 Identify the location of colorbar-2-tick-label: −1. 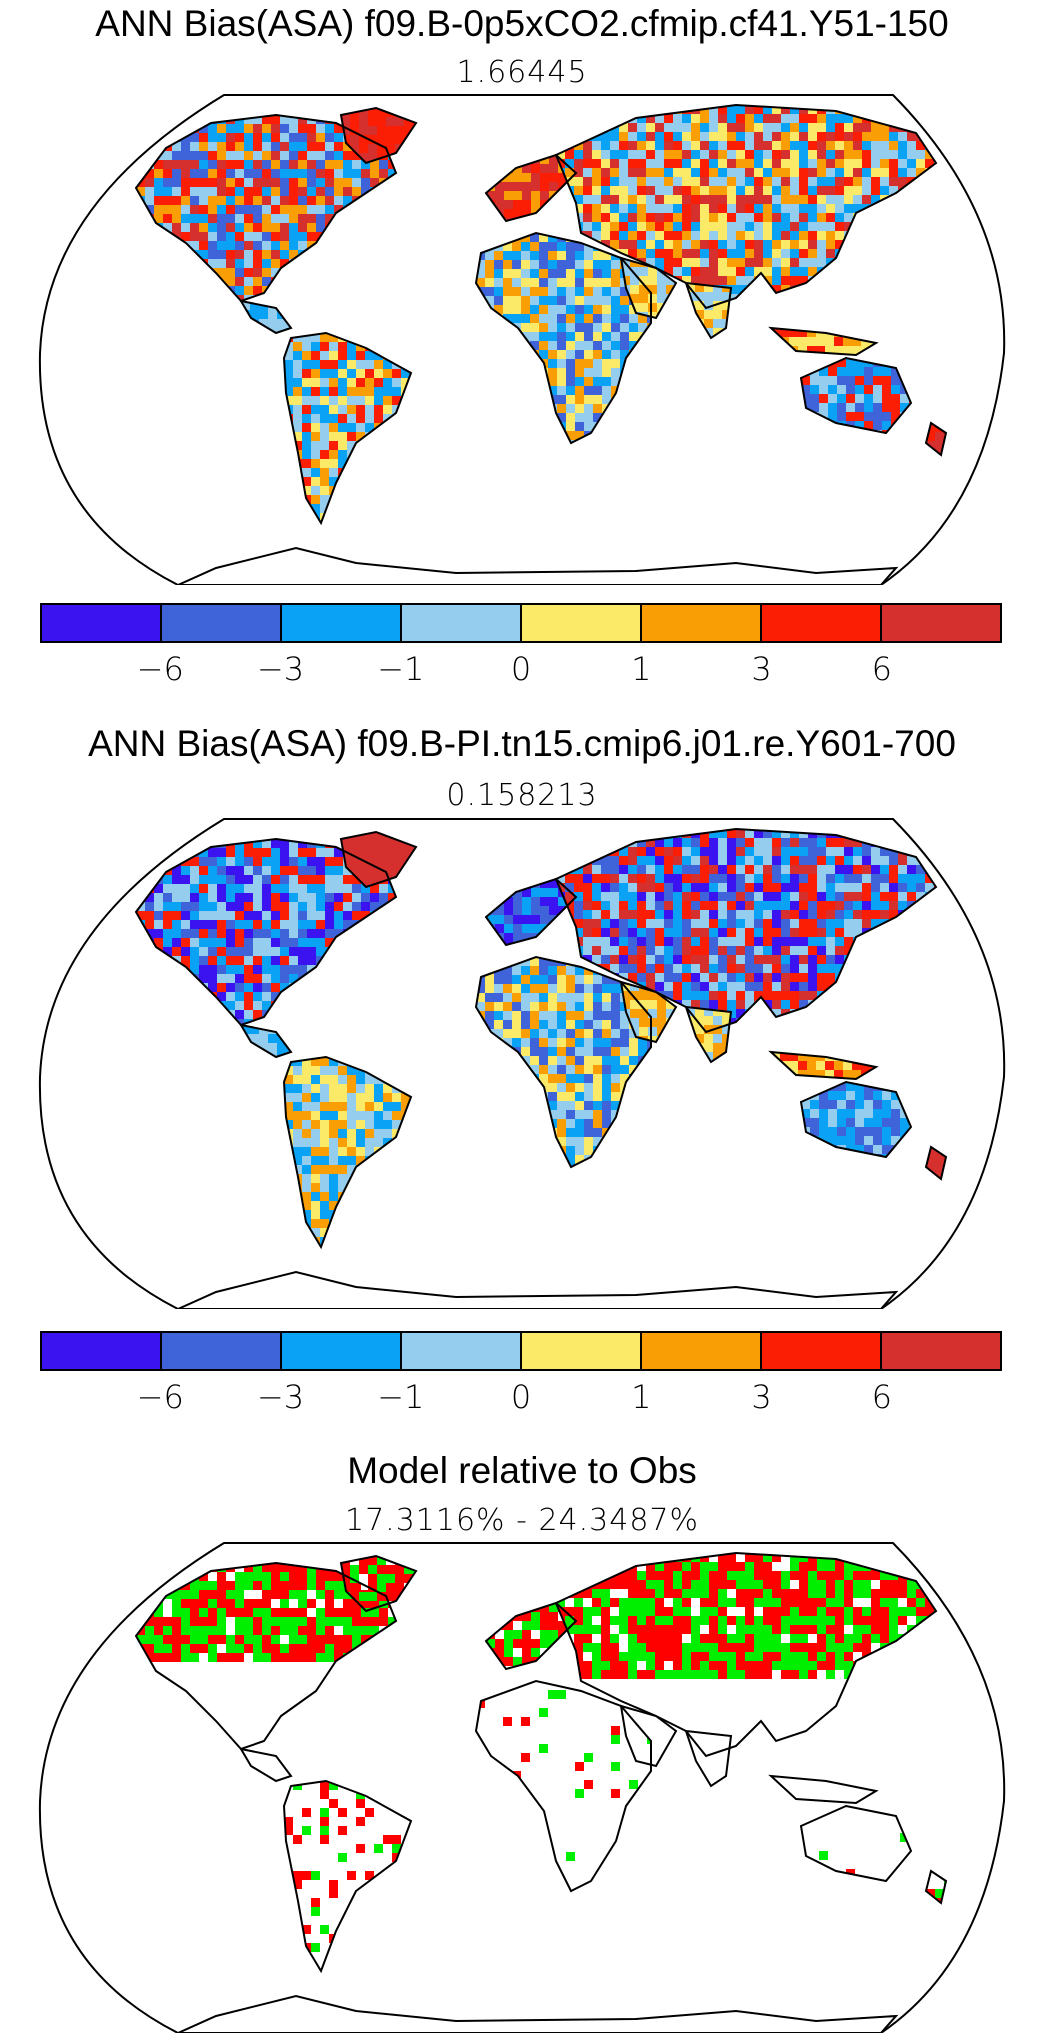
(401, 1397).